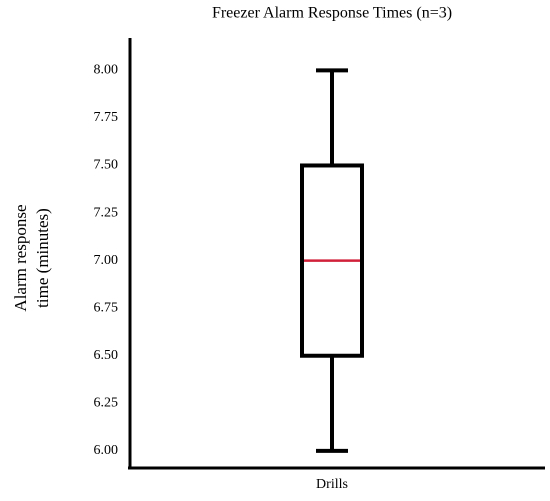 The image size is (550, 501). What do you see at coordinates (42, 258) in the screenshot?
I see `y-axis-label: time (minutes)` at bounding box center [42, 258].